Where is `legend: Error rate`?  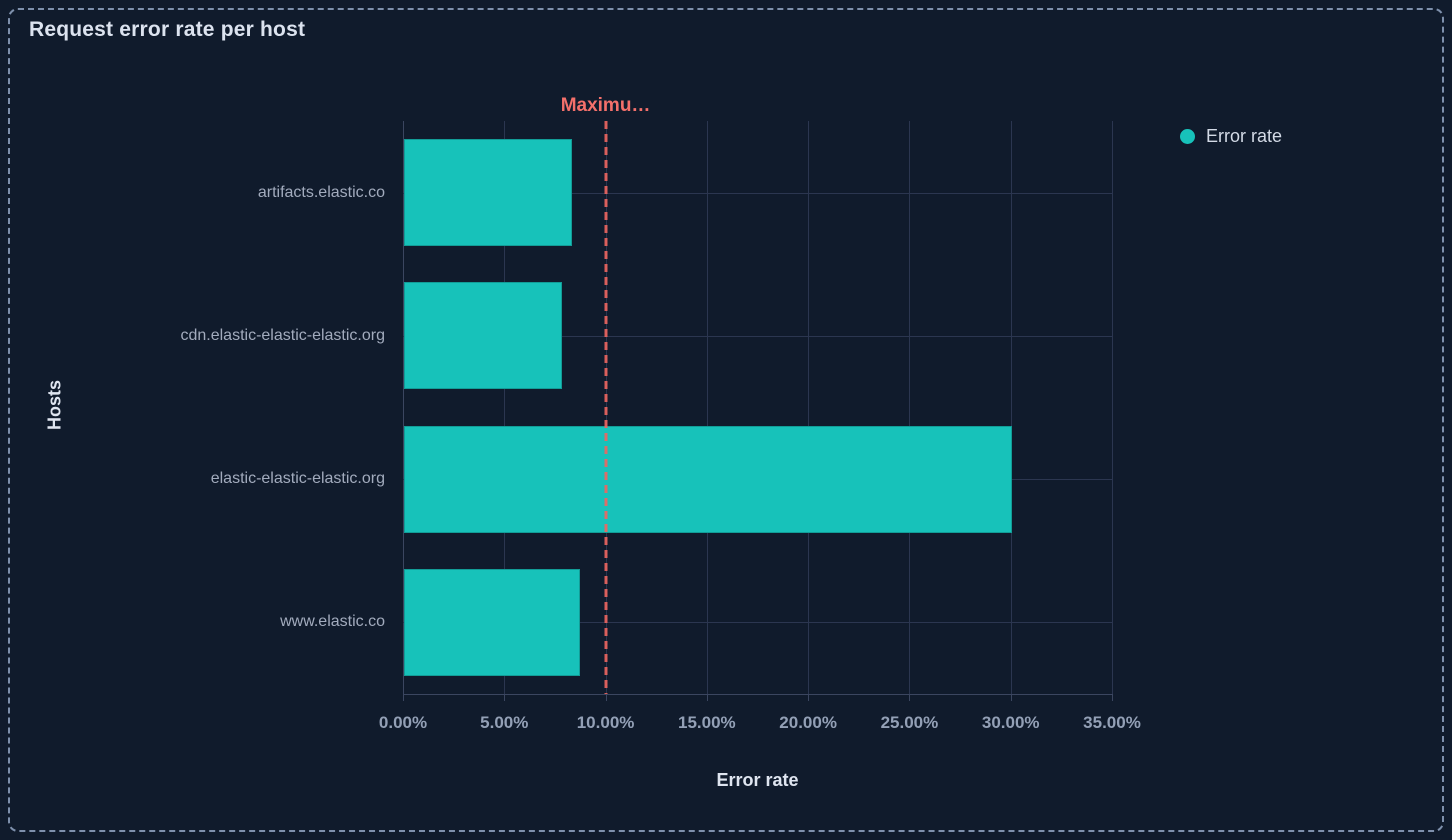
legend: Error rate is located at coordinates (1231, 136).